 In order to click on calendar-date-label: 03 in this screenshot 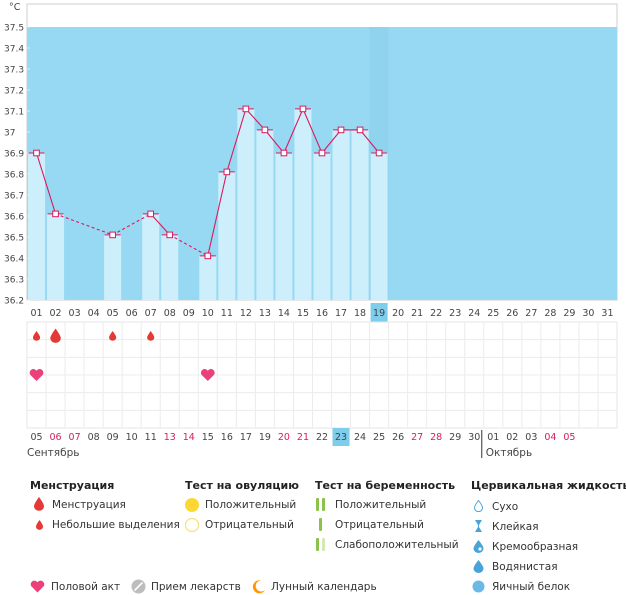, I will do `click(531, 437)`.